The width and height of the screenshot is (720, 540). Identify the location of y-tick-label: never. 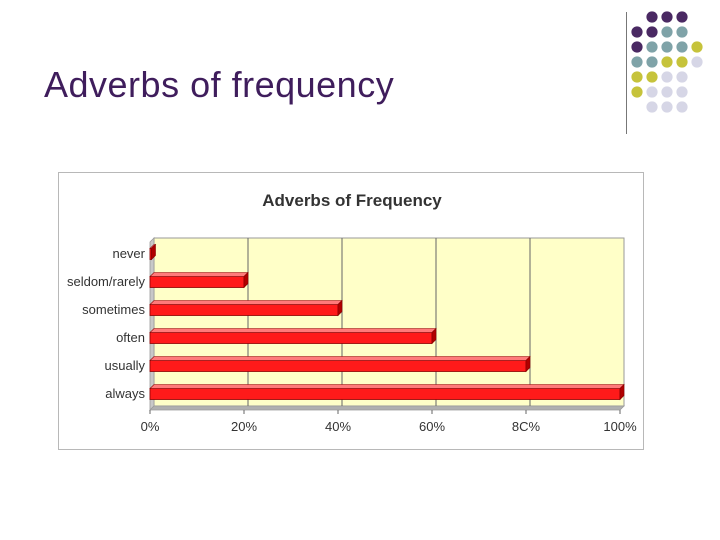
(128, 253).